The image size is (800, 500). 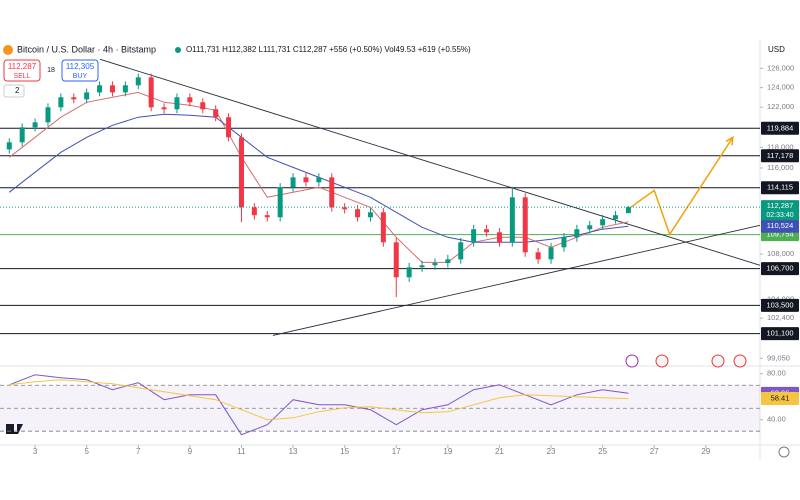 What do you see at coordinates (516, 280) in the screenshot?
I see `trendline` at bounding box center [516, 280].